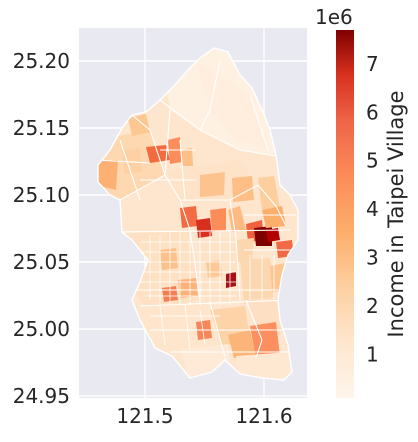 Image resolution: width=418 pixels, height=442 pixels. I want to click on y-tick-label: 25.10, so click(41, 195).